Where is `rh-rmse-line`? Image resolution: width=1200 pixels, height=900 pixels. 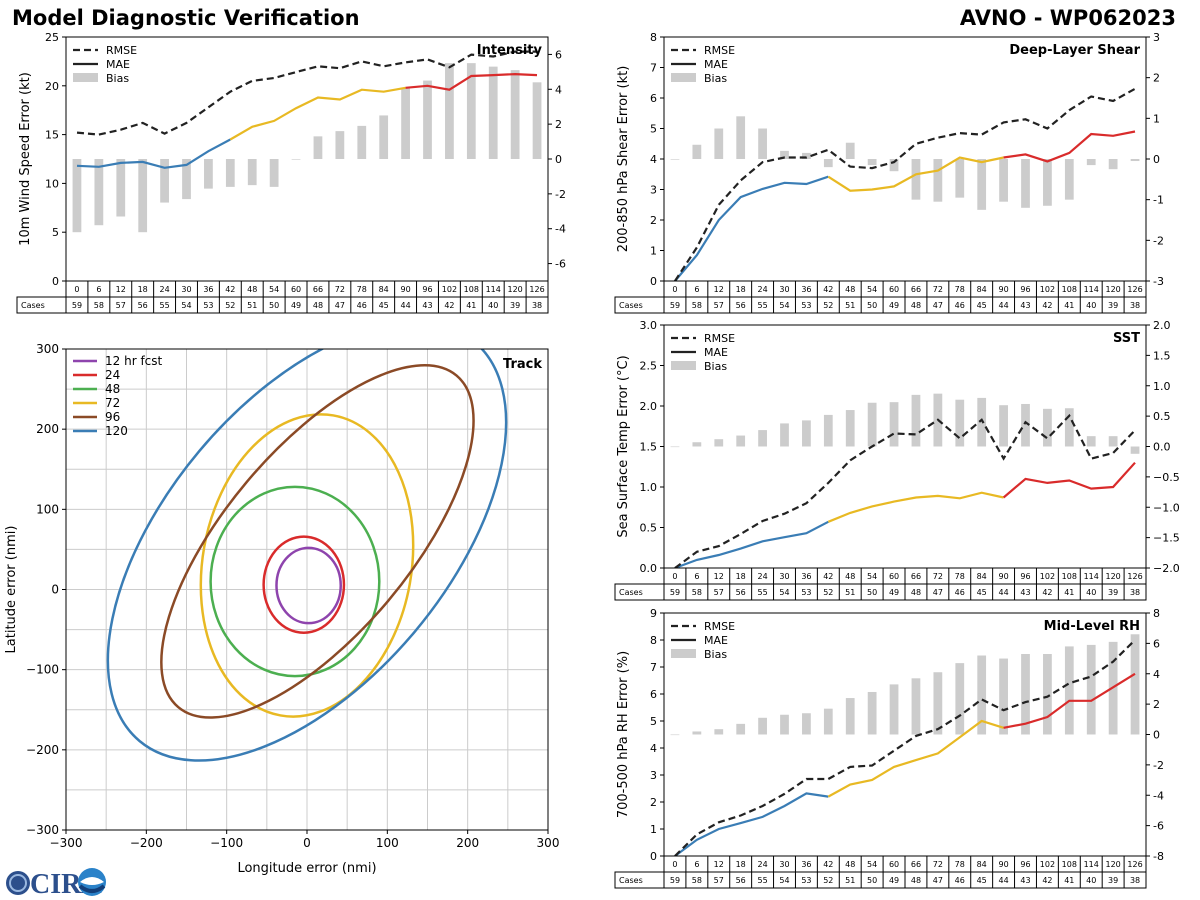 rh-rmse-line is located at coordinates (905, 748).